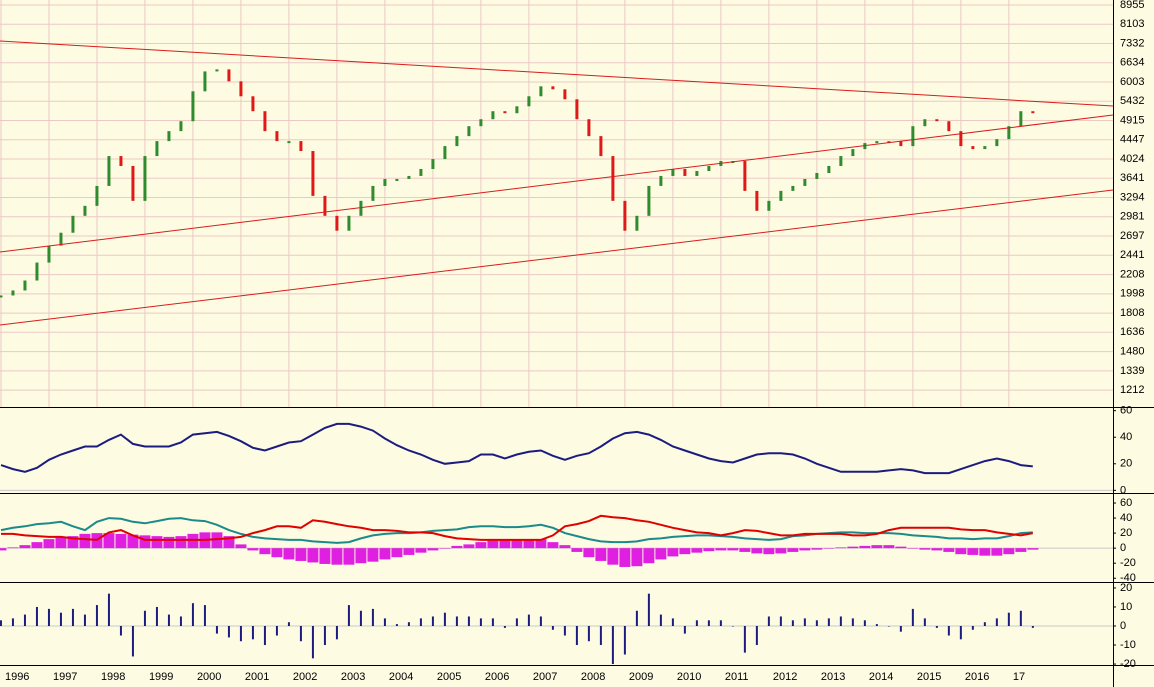 This screenshot has width=1154, height=687. Describe the element at coordinates (497, 677) in the screenshot. I see `x-tick-label: 2006` at that location.